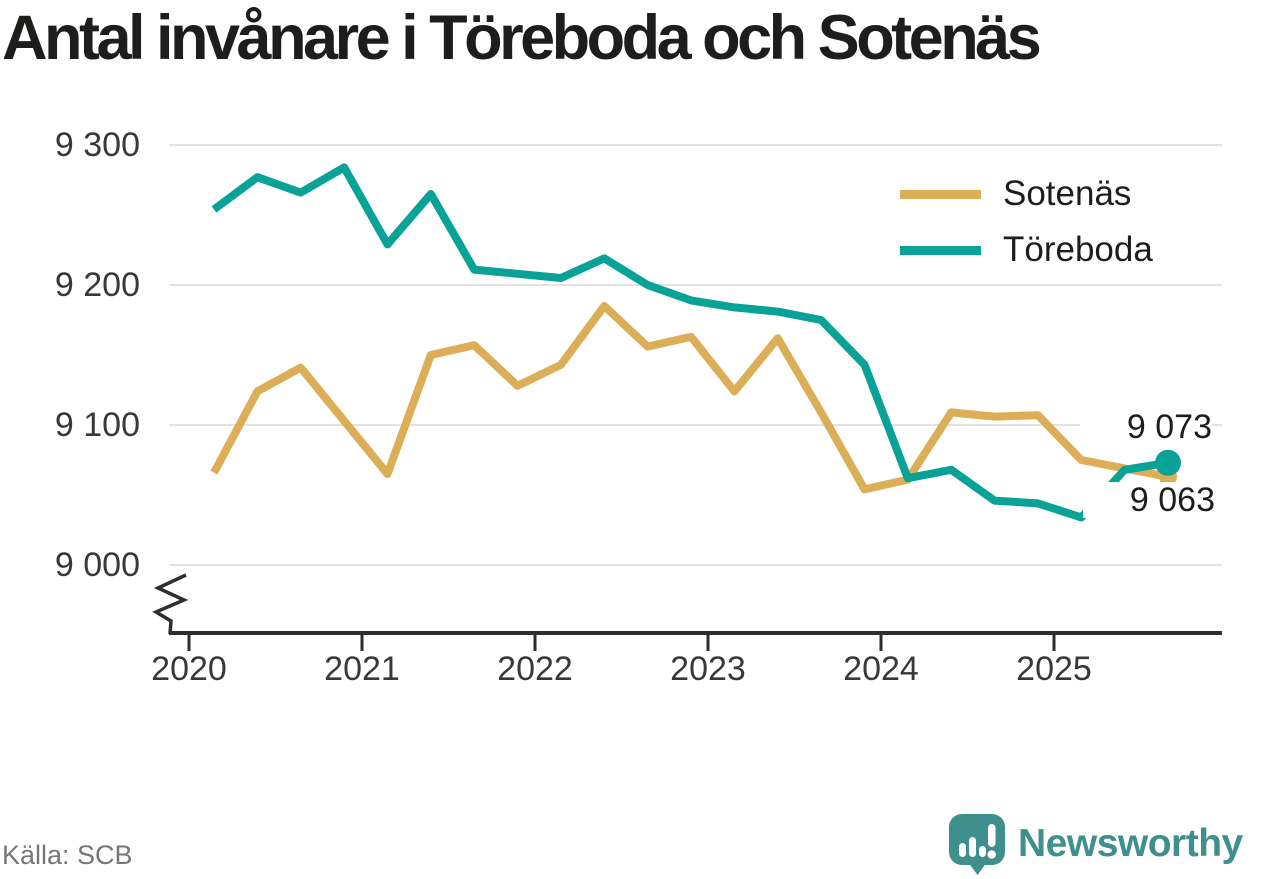 The width and height of the screenshot is (1262, 879). I want to click on end-dots, so click(1168, 467).